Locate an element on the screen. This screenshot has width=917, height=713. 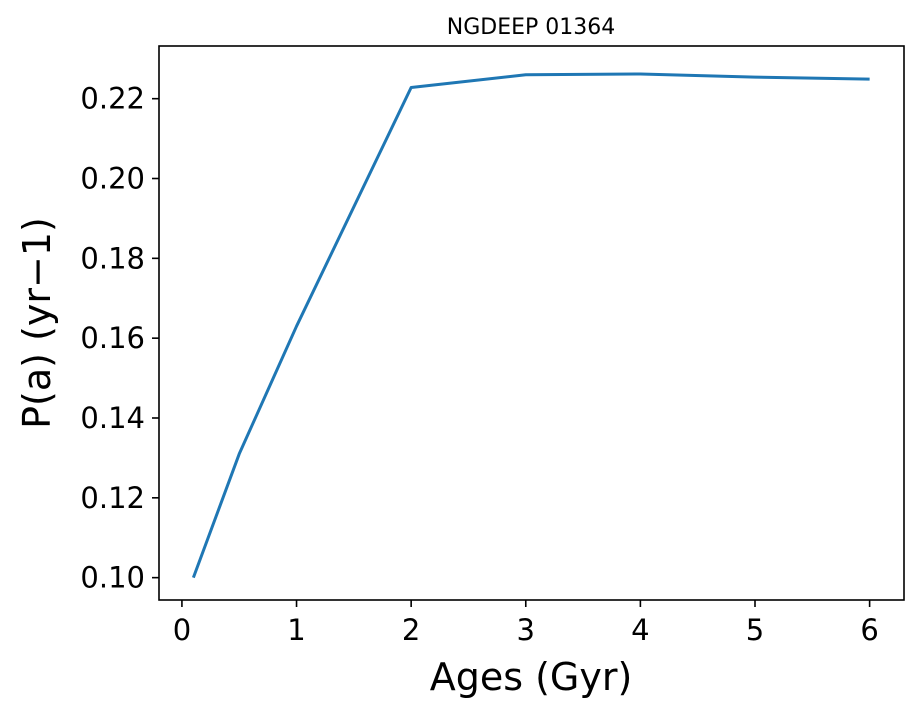
x-tick-label: 4 is located at coordinates (640, 630).